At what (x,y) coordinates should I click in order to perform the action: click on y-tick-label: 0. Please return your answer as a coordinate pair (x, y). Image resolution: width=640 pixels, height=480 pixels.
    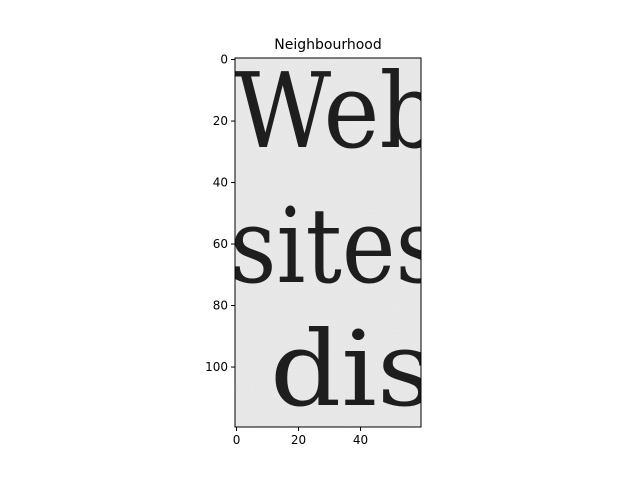
    Looking at the image, I should click on (224, 60).